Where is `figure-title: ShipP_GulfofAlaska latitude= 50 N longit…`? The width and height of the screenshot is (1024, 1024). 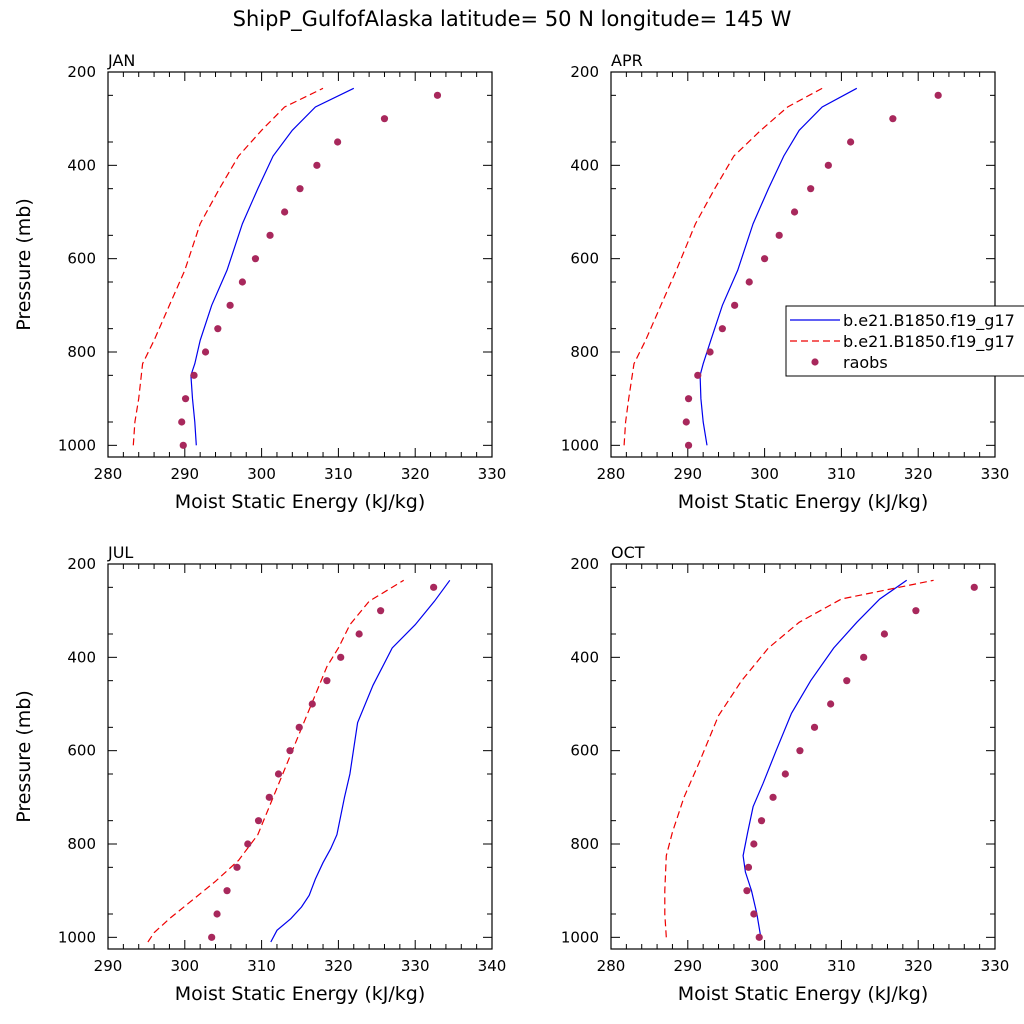
figure-title: ShipP_GulfofAlaska latitude= 50 N longit… is located at coordinates (512, 19).